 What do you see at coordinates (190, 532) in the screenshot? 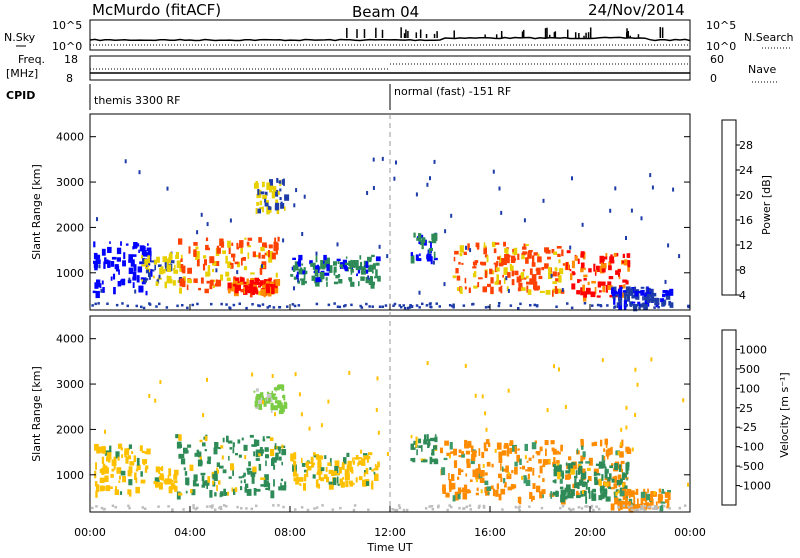
I see `x-tick-label: 04:00` at bounding box center [190, 532].